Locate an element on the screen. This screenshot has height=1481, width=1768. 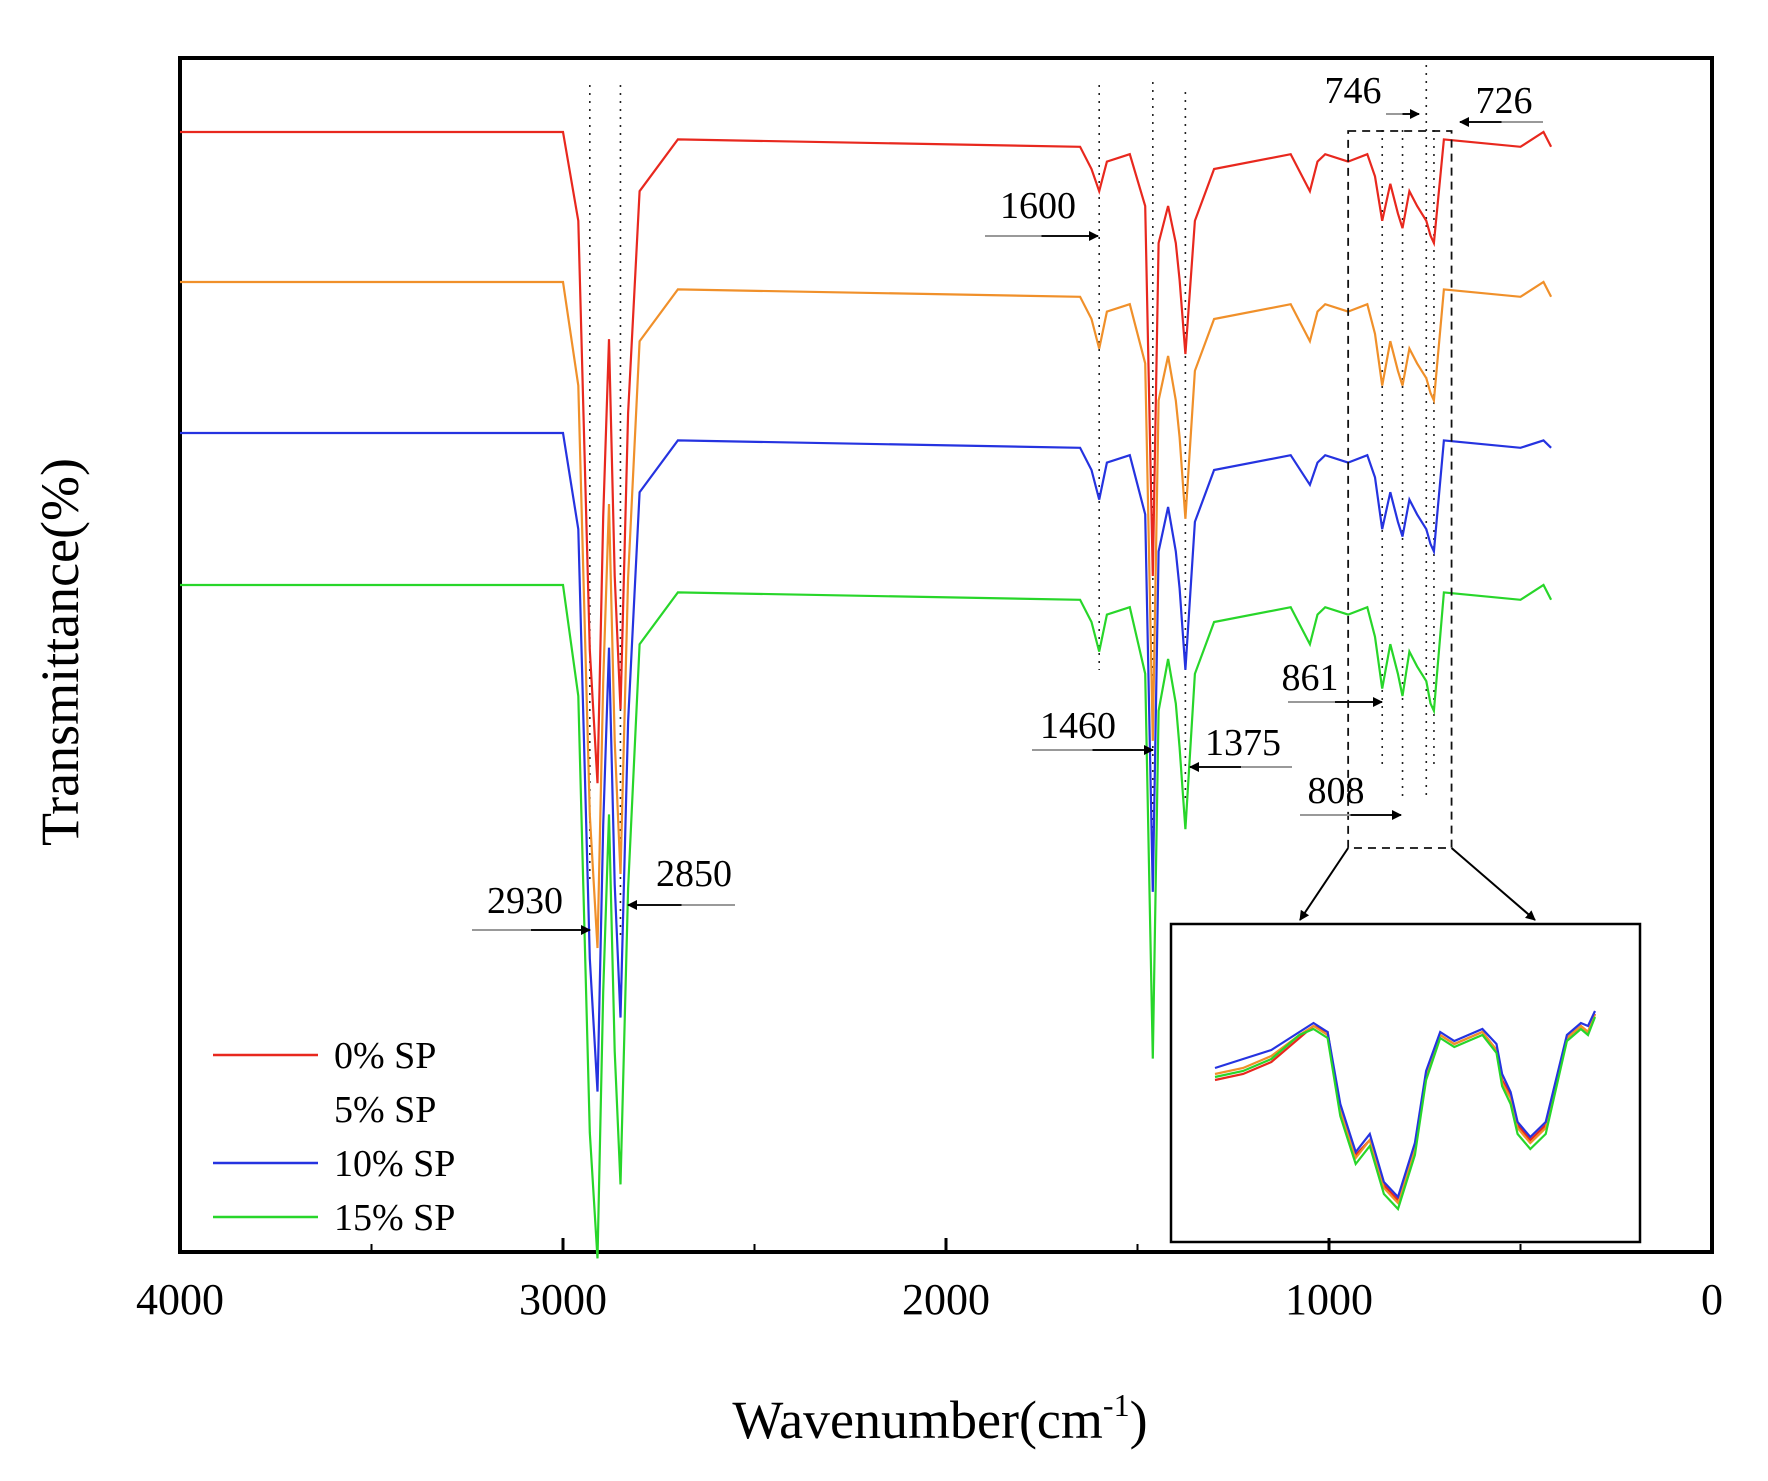
x-axis: 4000 3000 2000 1000 0 is located at coordinates (929, 1281).